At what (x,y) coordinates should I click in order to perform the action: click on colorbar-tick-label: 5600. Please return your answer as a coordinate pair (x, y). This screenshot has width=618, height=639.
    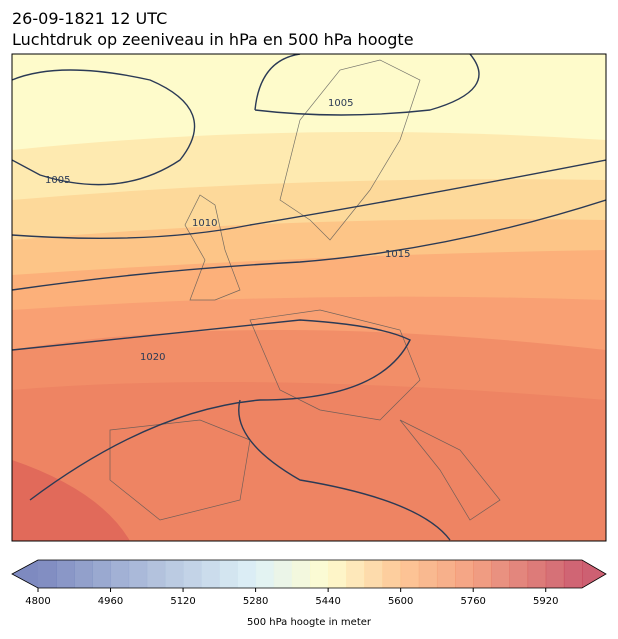
    Looking at the image, I should click on (400, 601).